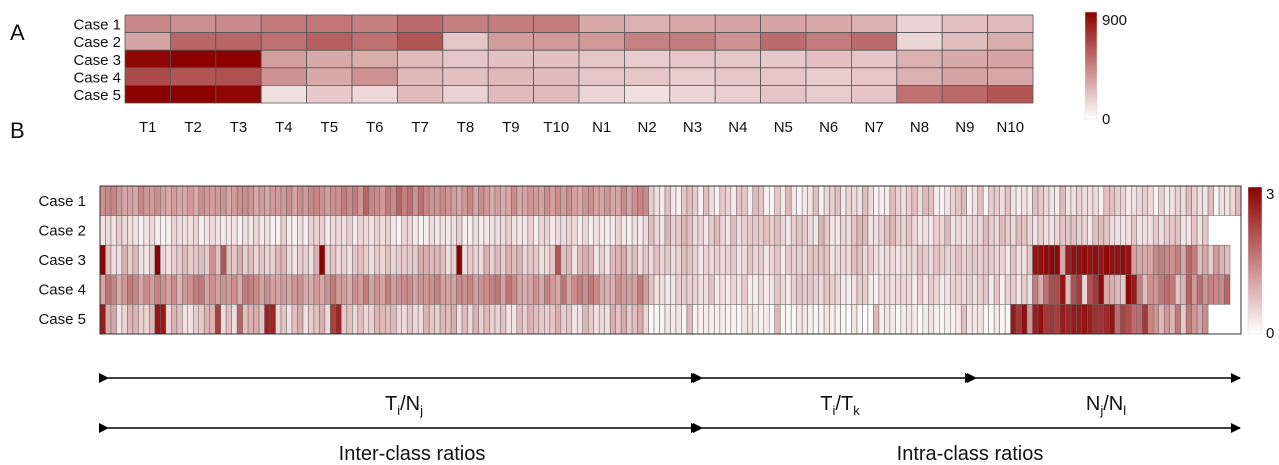 Image resolution: width=1279 pixels, height=465 pixels. I want to click on heatmap-a-col-label: N10, so click(1011, 127).